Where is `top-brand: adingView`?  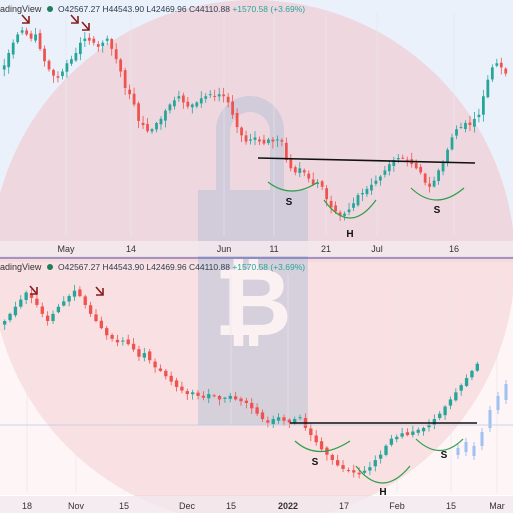 top-brand: adingView is located at coordinates (21, 9).